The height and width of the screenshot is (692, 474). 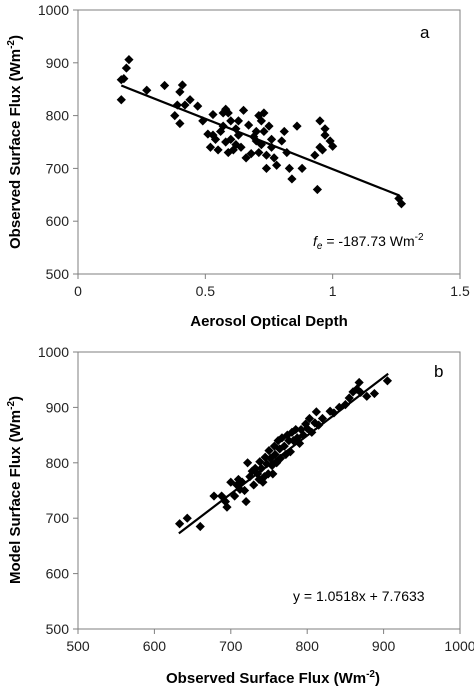 I want to click on chart-a-y-tick-label: 800, so click(x=58, y=116).